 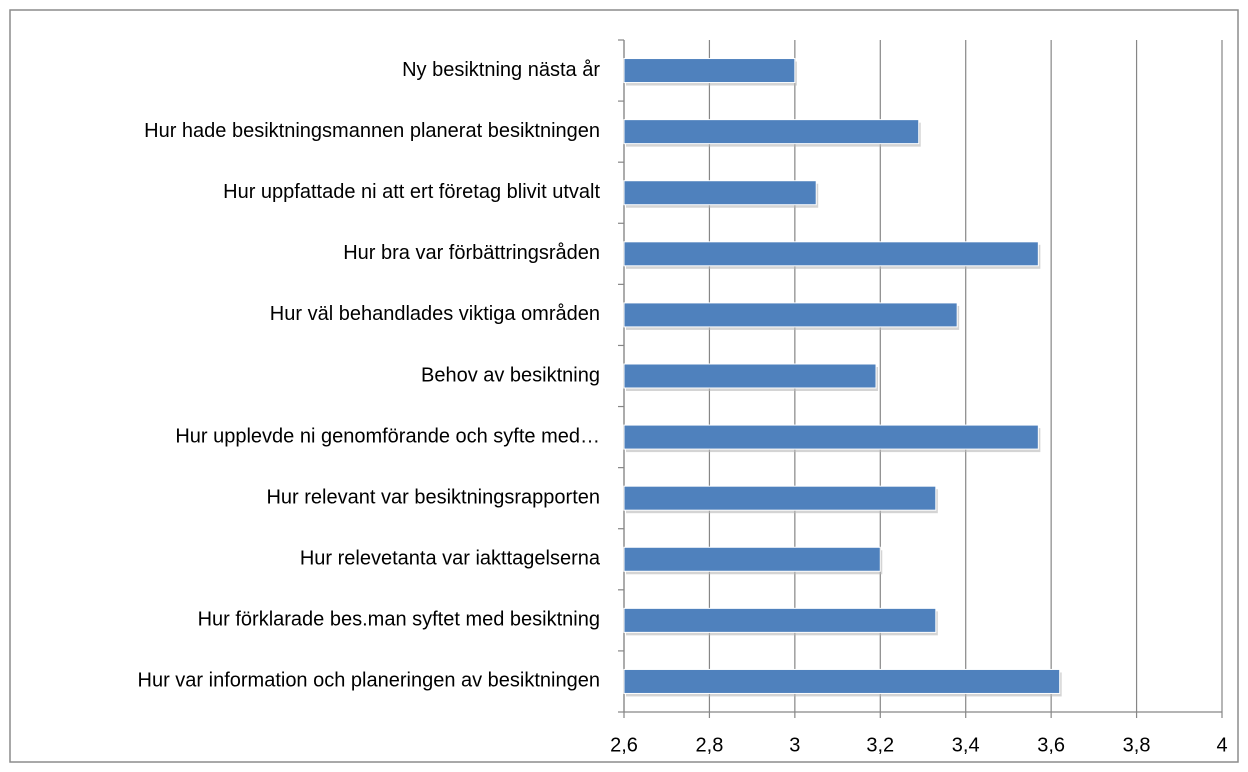 What do you see at coordinates (880, 745) in the screenshot?
I see `x-tick-label: 3,2` at bounding box center [880, 745].